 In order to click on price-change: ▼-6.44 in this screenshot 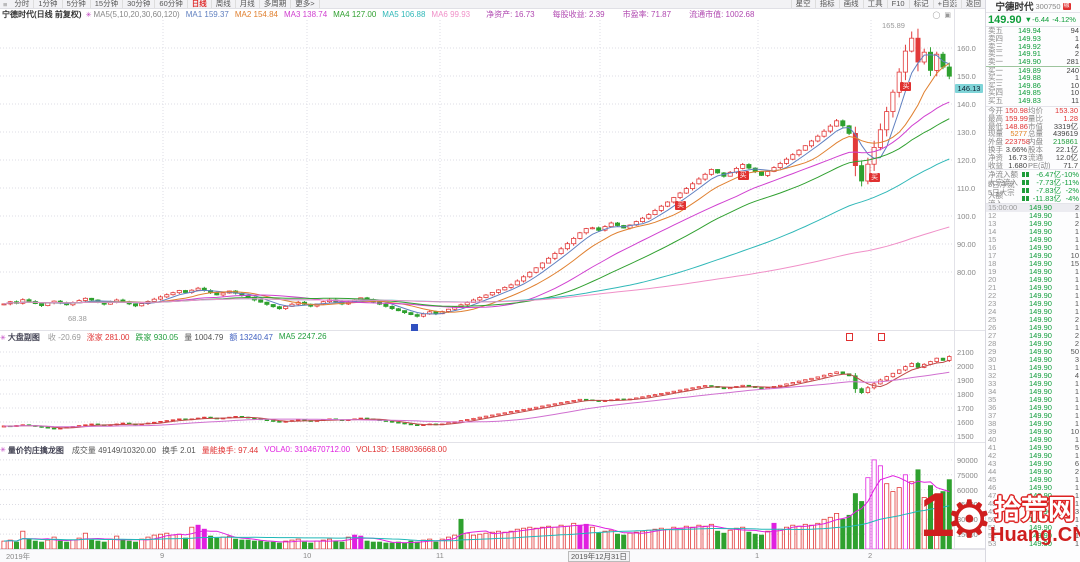, I will do `click(1037, 19)`.